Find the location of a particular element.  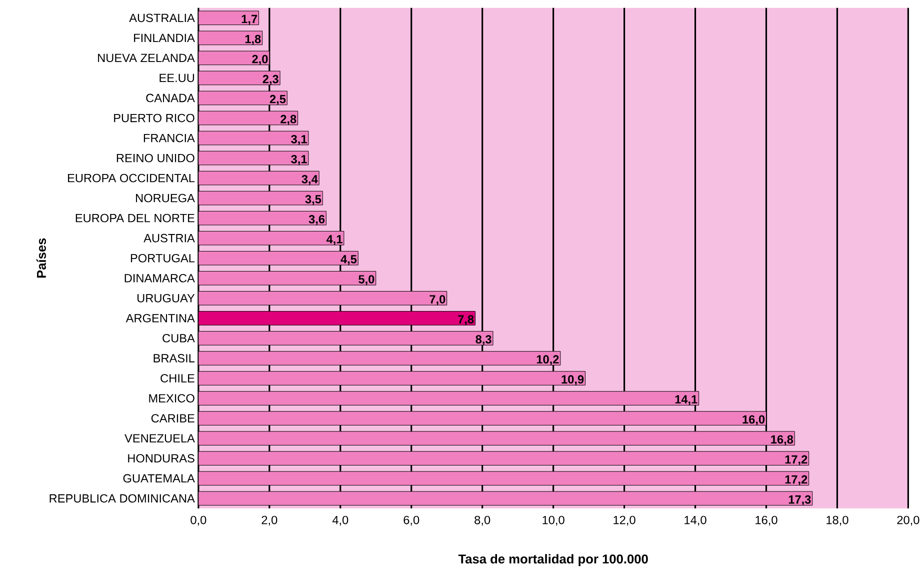

data-label: 1,7 is located at coordinates (250, 19).